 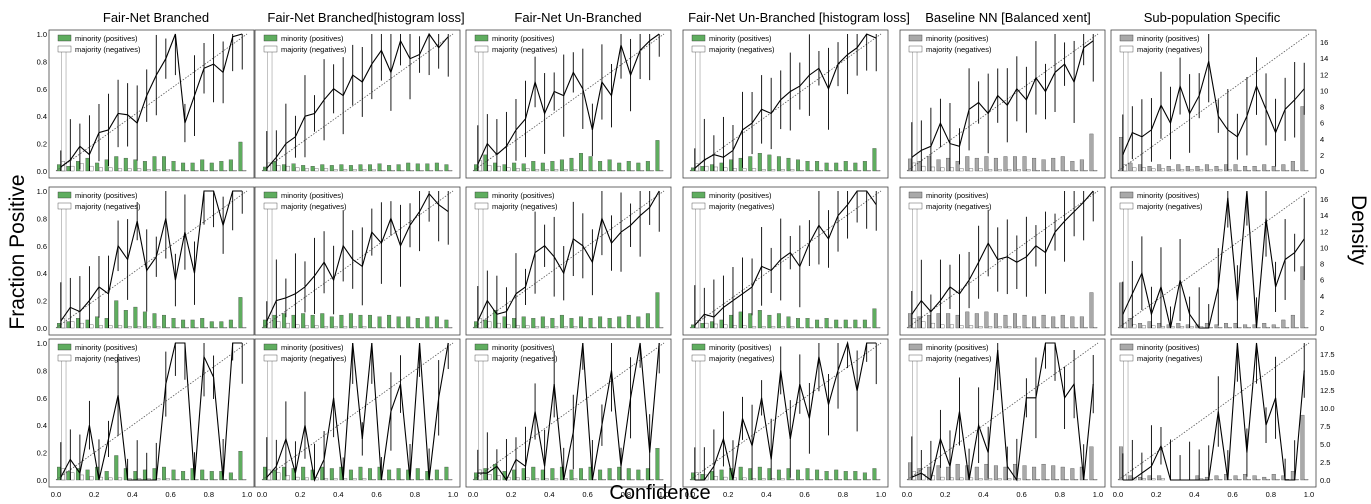 I want to click on density-tick-label: 12, so click(x=1324, y=74).